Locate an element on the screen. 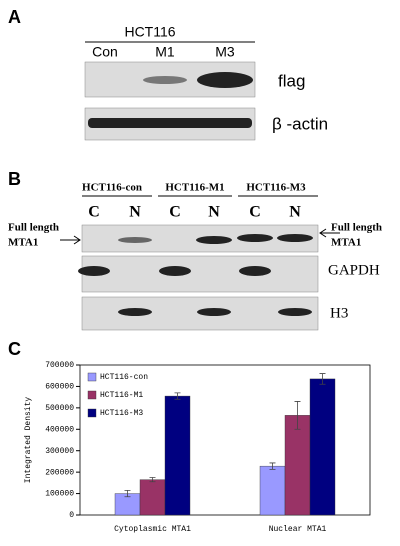 The width and height of the screenshot is (400, 546). row-label: β -actin is located at coordinates (300, 123).